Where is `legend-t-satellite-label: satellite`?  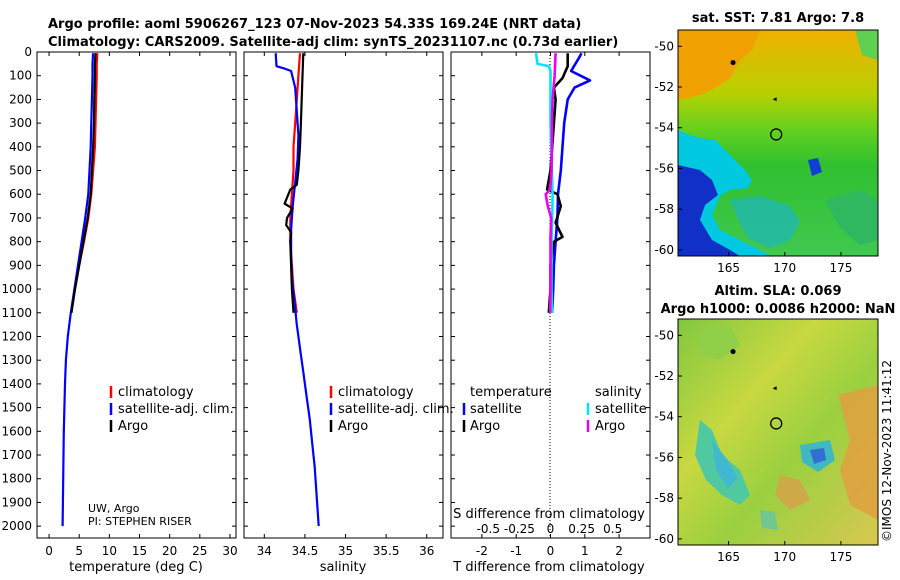
legend-t-satellite-label: satellite is located at coordinates (496, 409).